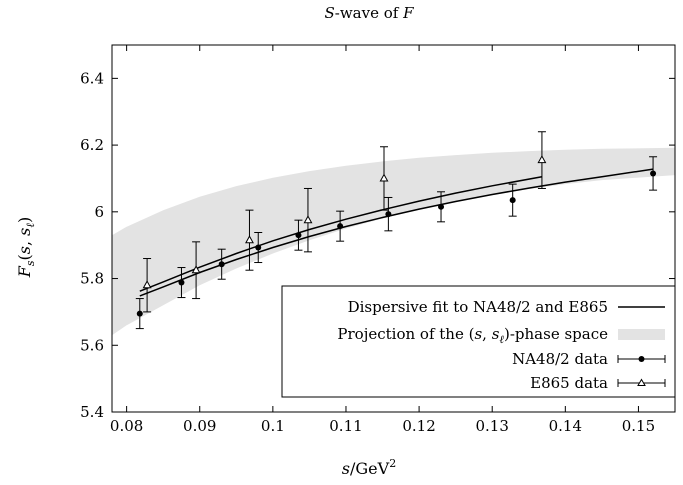 This screenshot has height=485, width=683. I want to click on chart-title: S-wave of F, so click(369, 13).